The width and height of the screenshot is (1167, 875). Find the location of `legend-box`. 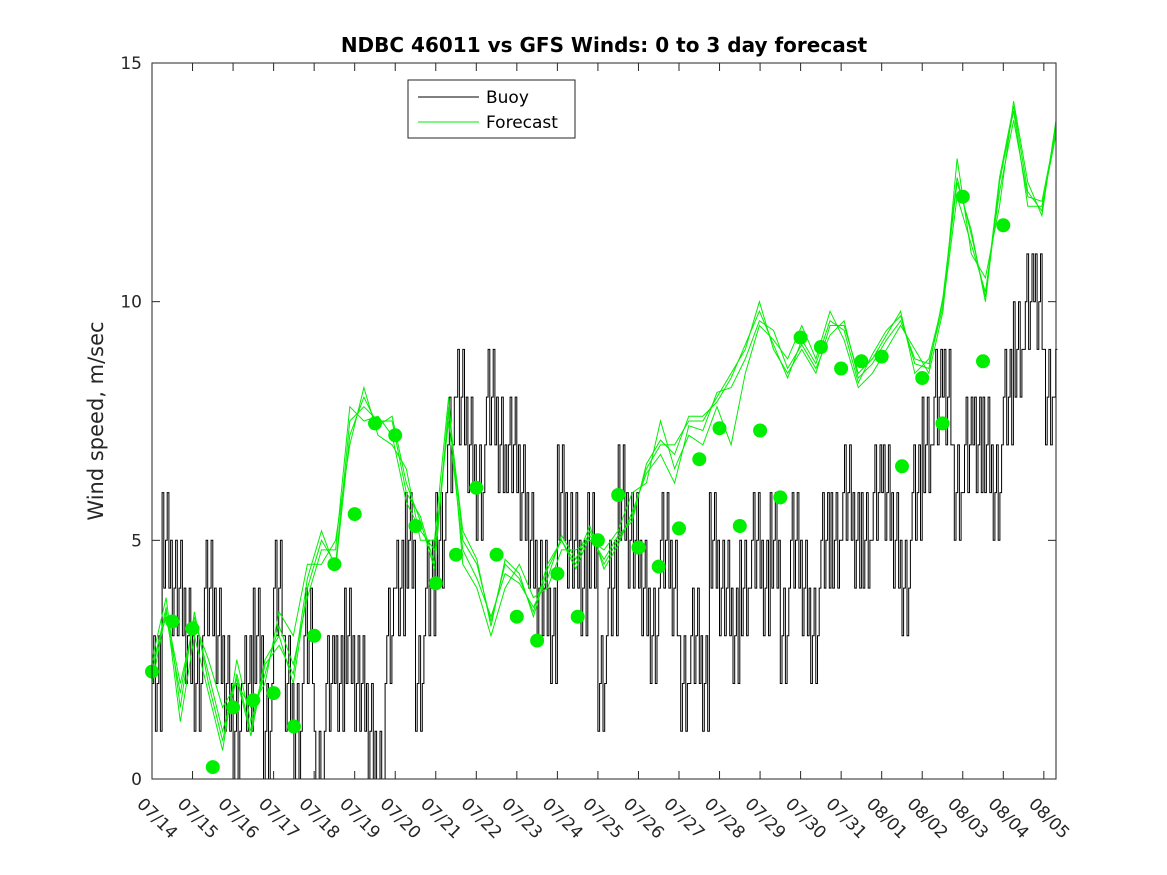

legend-box is located at coordinates (491, 109).